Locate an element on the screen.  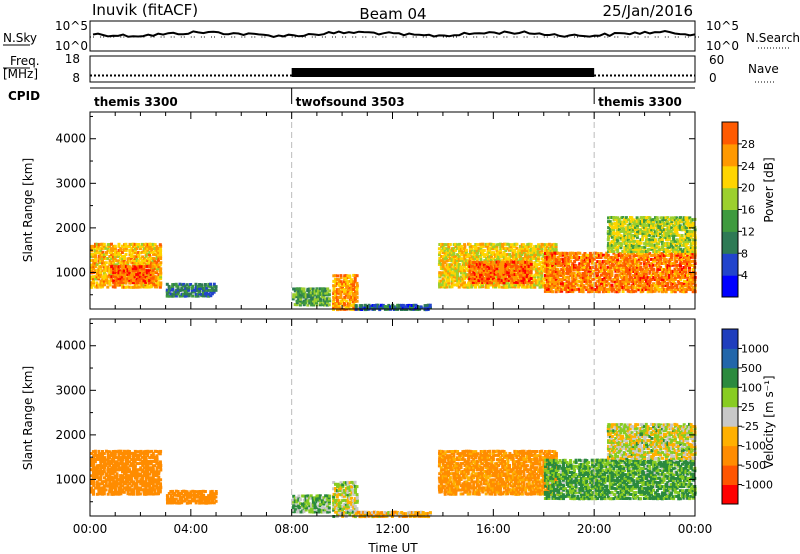
nave-tick-top: 60 is located at coordinates (716, 60).